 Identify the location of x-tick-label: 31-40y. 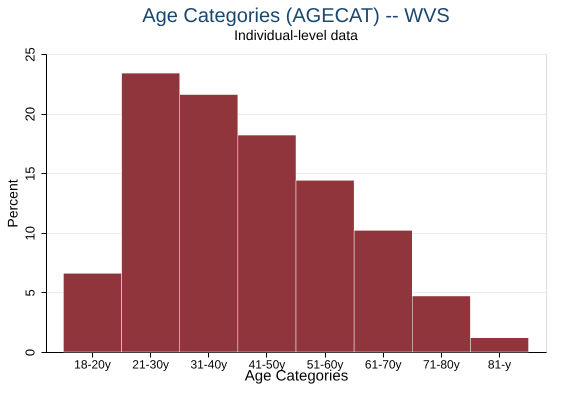
(209, 365).